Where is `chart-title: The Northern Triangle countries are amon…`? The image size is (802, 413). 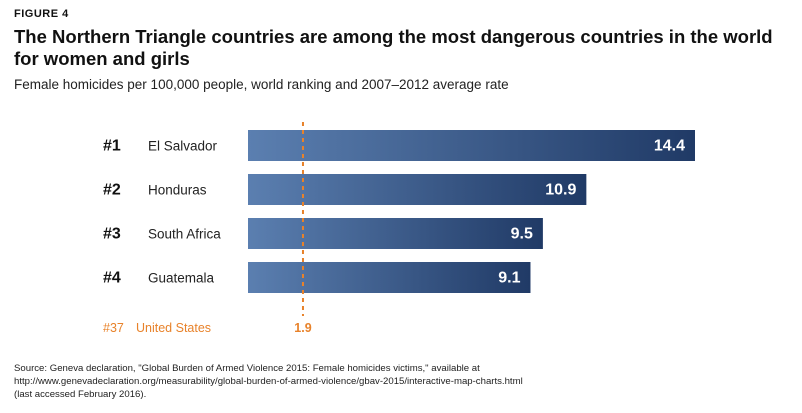
chart-title: The Northern Triangle countries are amon… is located at coordinates (393, 47).